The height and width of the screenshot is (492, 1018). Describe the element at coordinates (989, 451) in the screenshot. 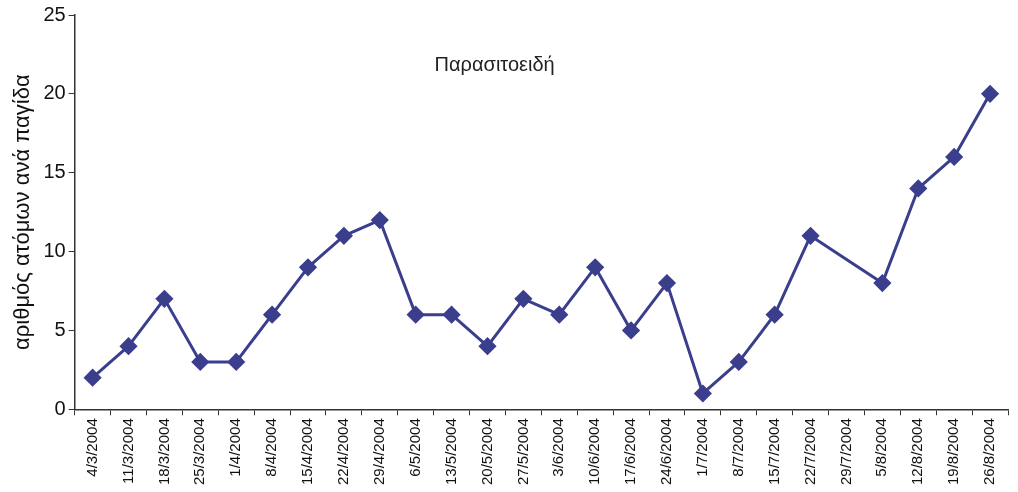

I see `x-tick-label: 26/8/2004` at that location.